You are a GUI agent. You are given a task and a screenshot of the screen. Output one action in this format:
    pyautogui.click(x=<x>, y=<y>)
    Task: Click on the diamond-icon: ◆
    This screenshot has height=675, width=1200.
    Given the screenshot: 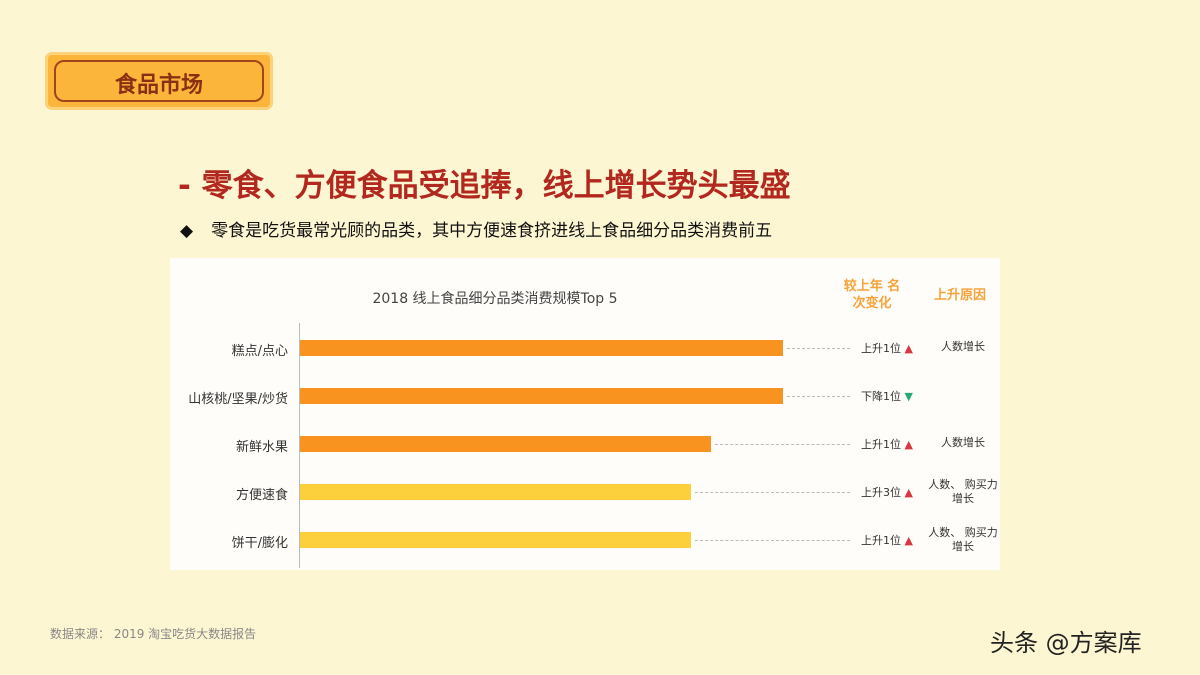 What is the action you would take?
    pyautogui.click(x=187, y=231)
    